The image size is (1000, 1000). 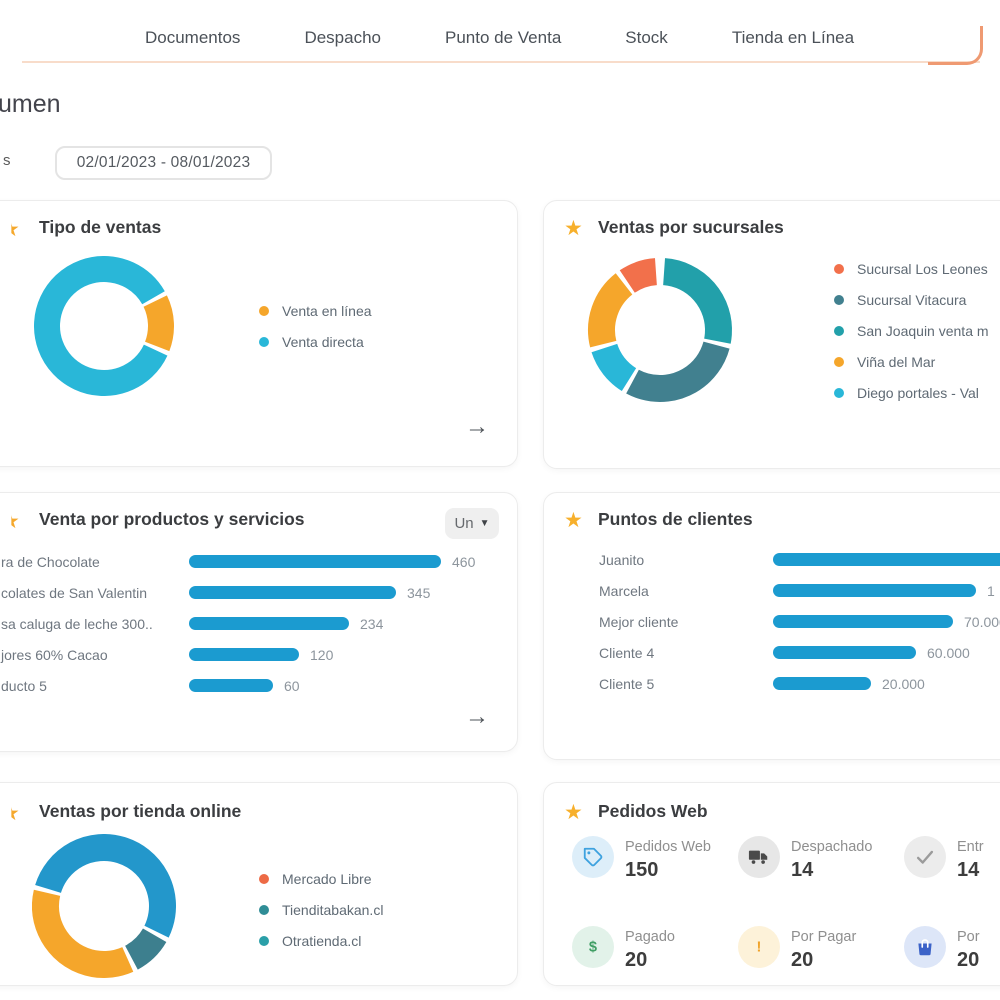 I want to click on nav-tab-tienda-en-l-nea: Tienda en Línea, so click(x=793, y=37).